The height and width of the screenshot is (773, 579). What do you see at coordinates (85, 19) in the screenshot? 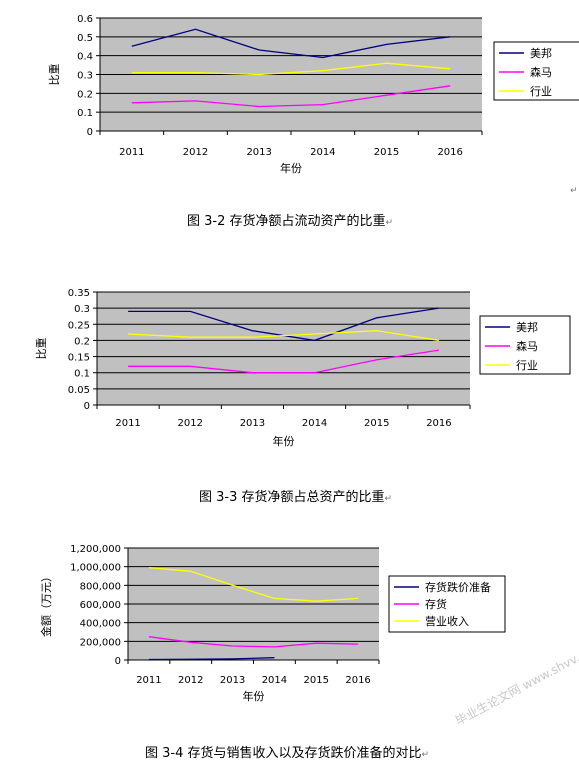
I see `y-tick-label: 0.6` at bounding box center [85, 19].